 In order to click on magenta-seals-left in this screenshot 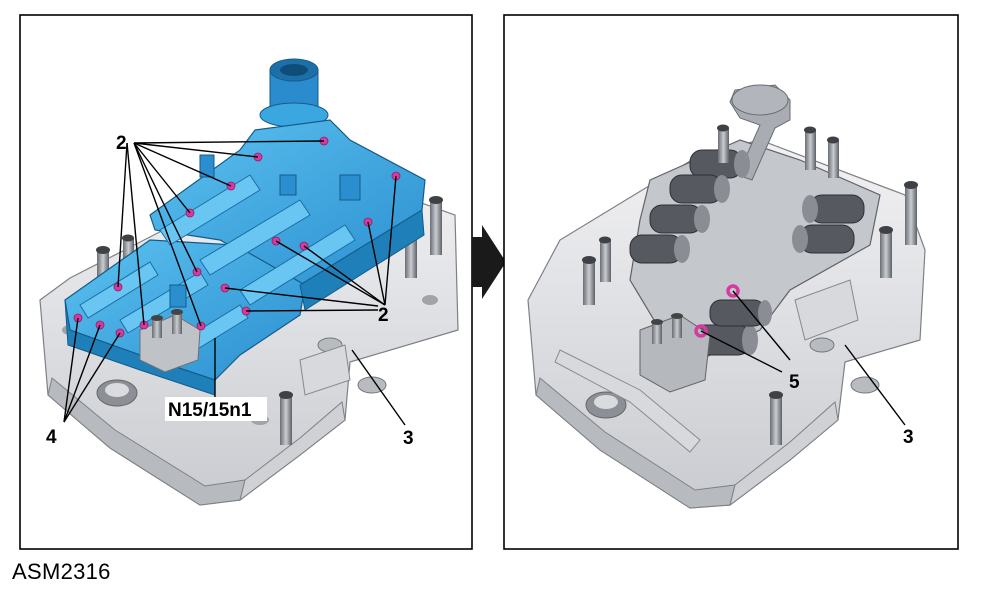, I will do `click(237, 237)`.